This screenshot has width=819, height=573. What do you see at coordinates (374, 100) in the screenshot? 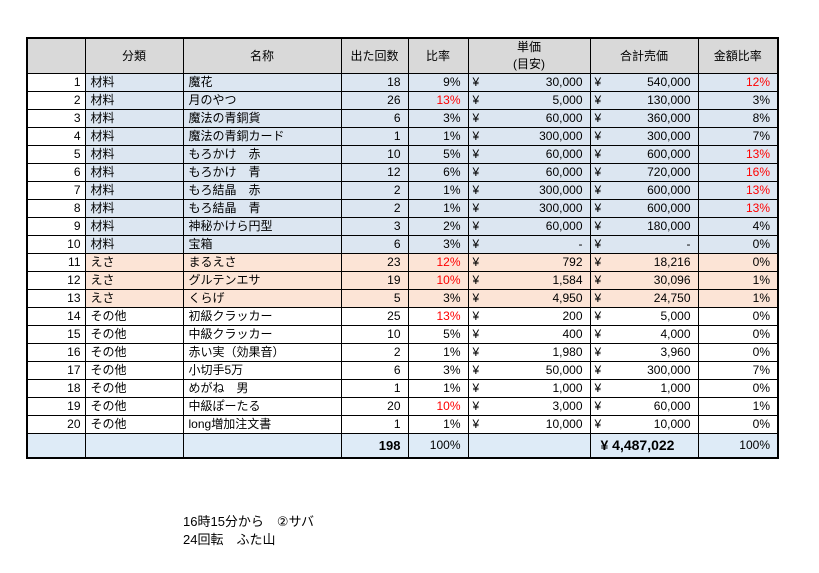
I see `count-cell: 26` at bounding box center [374, 100].